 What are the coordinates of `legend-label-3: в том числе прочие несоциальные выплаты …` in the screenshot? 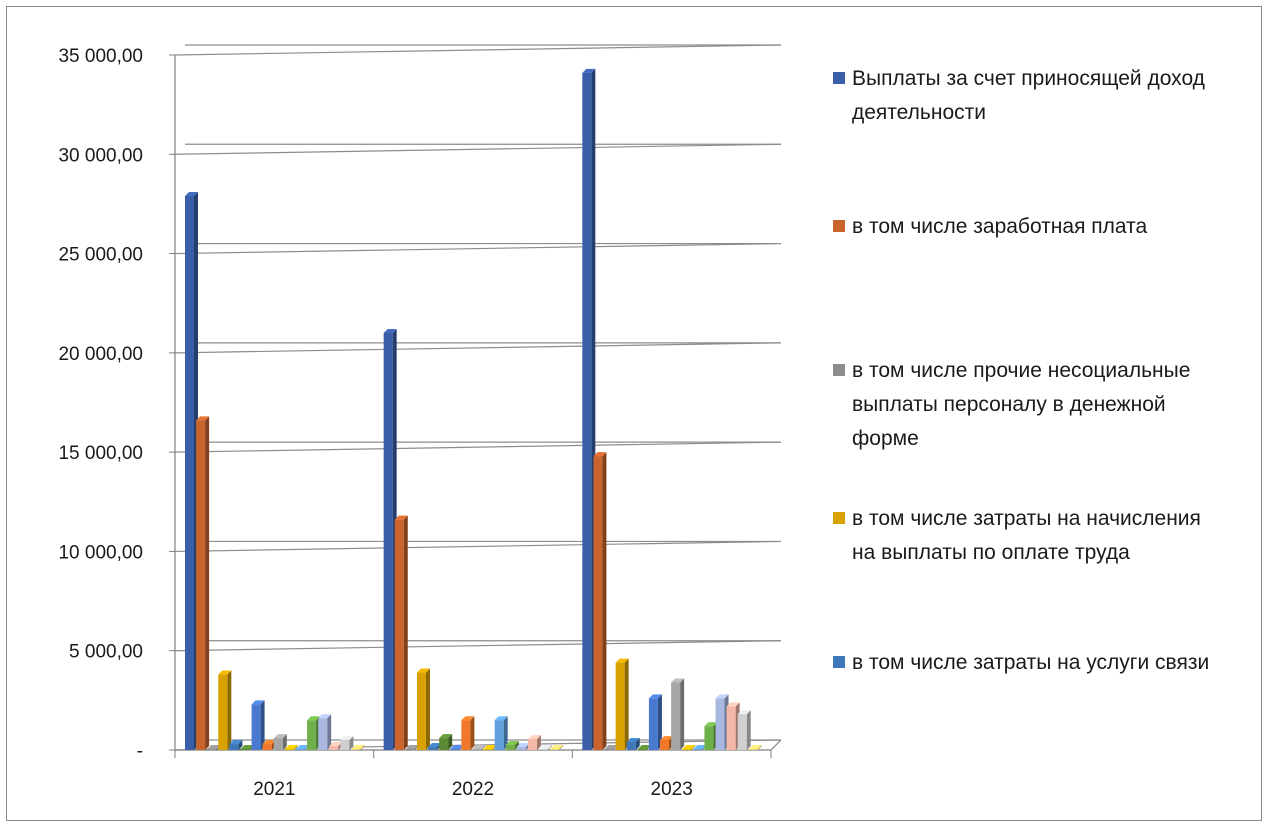 It's located at (1021, 404).